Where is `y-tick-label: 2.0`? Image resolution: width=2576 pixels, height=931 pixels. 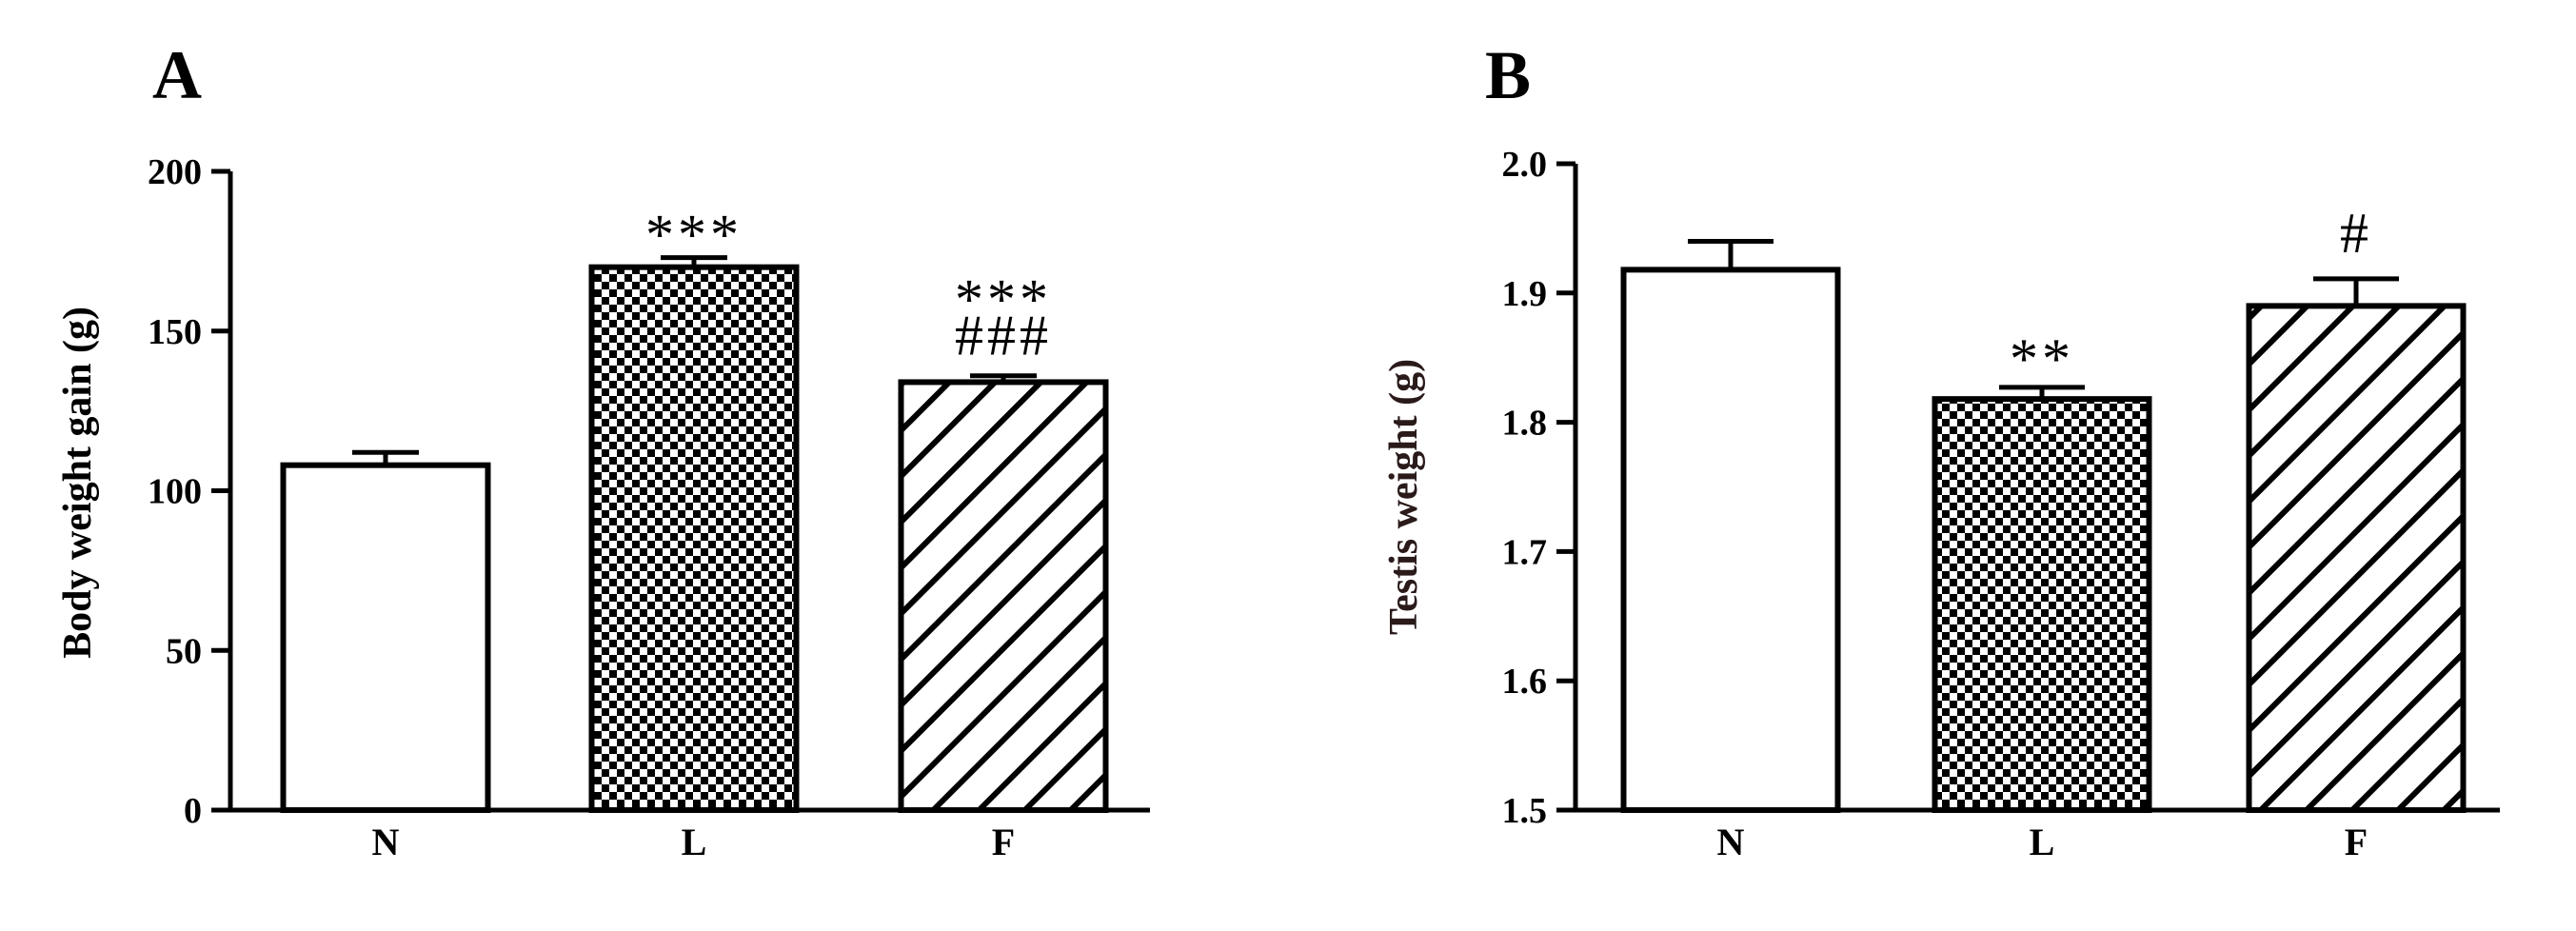 y-tick-label: 2.0 is located at coordinates (1525, 165).